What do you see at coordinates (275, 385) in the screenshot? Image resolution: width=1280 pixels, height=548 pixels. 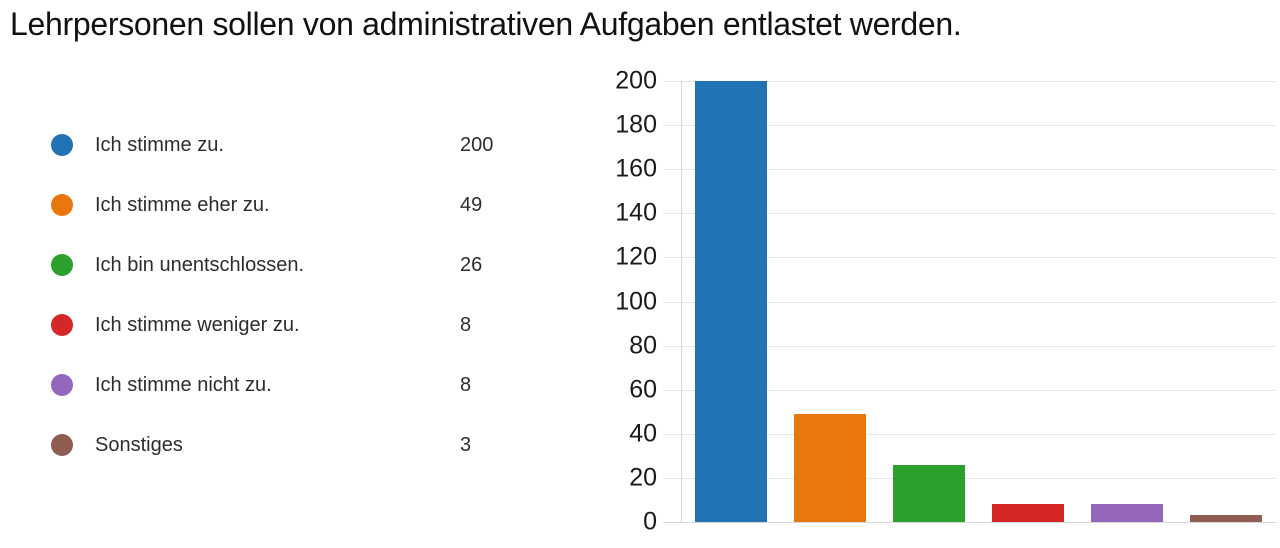 I see `legend-item: Ich stimme nicht zu. 8` at bounding box center [275, 385].